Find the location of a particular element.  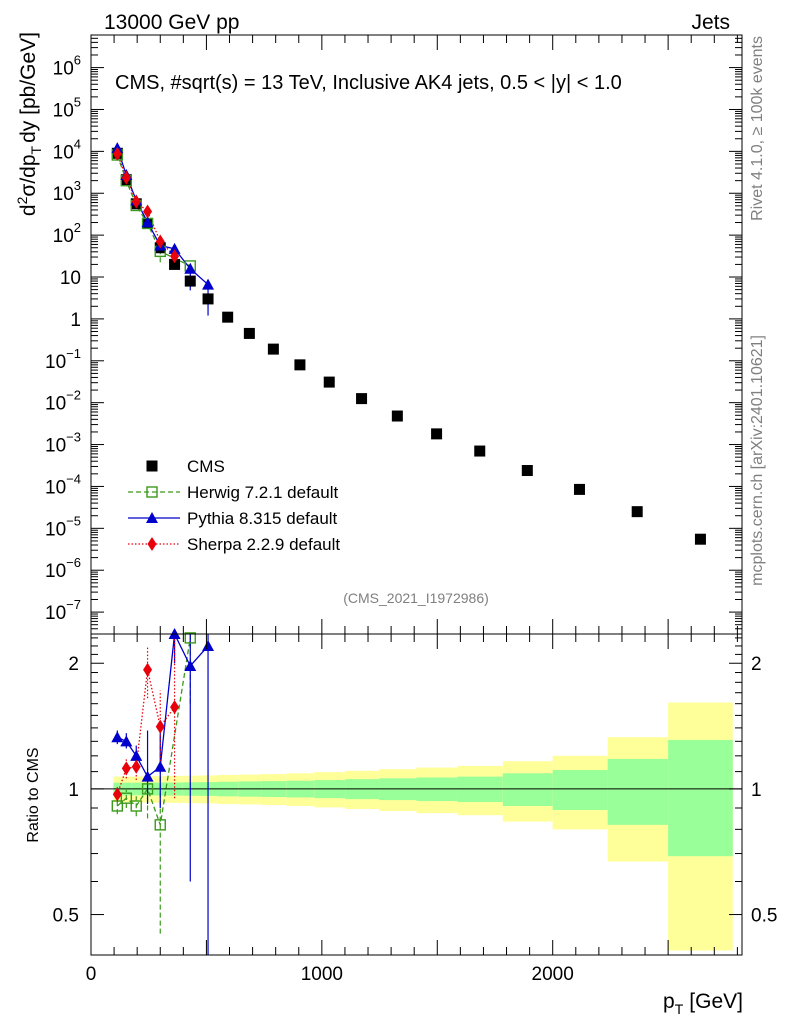

y-tick-label-exponent: −1 is located at coordinates (73, 353).